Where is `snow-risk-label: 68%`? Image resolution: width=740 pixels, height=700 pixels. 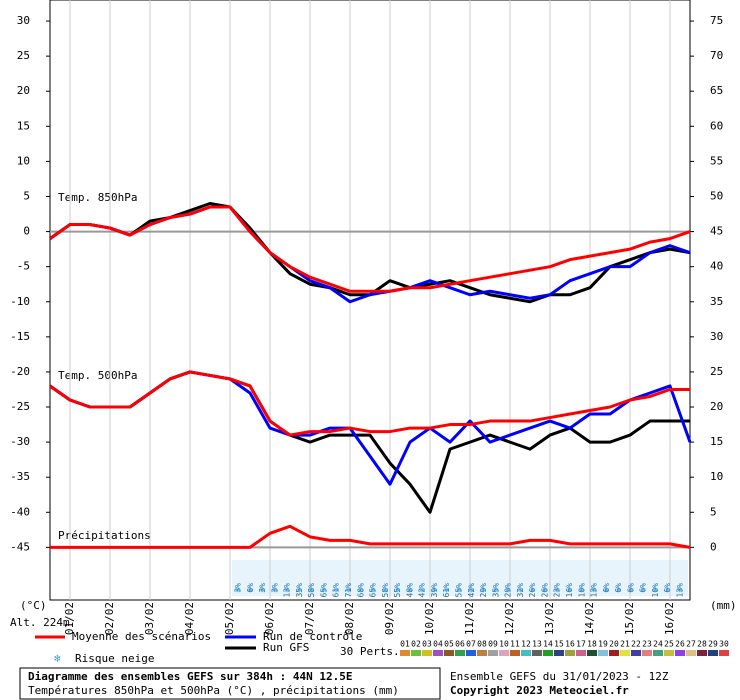 snow-risk-label: 68% is located at coordinates (360, 590).